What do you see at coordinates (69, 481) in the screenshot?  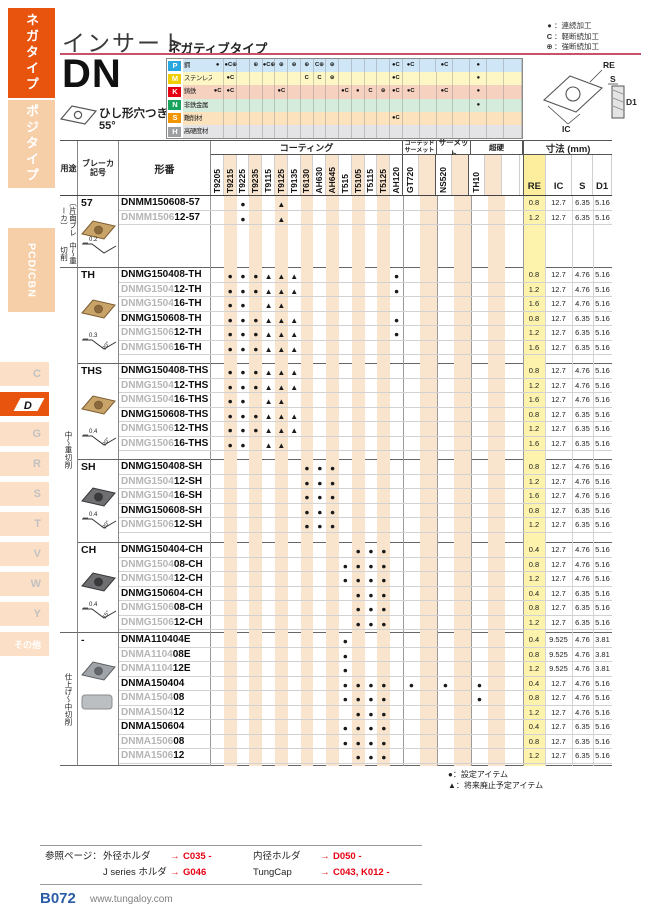 I see `usage-column: 〔片面ブレーカ〕 中〜重切削 中〜重切削 仕上げ〜中切削` at bounding box center [69, 481].